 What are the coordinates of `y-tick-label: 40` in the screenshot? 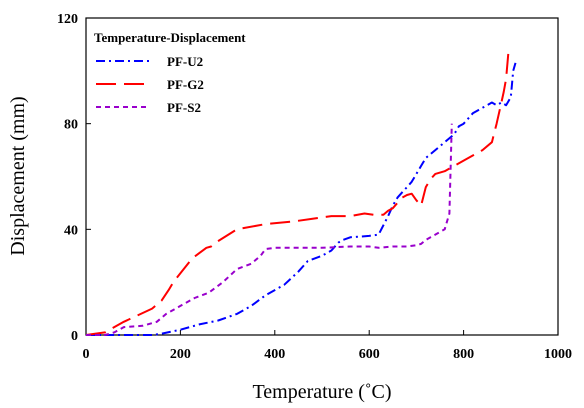 It's located at (71, 230).